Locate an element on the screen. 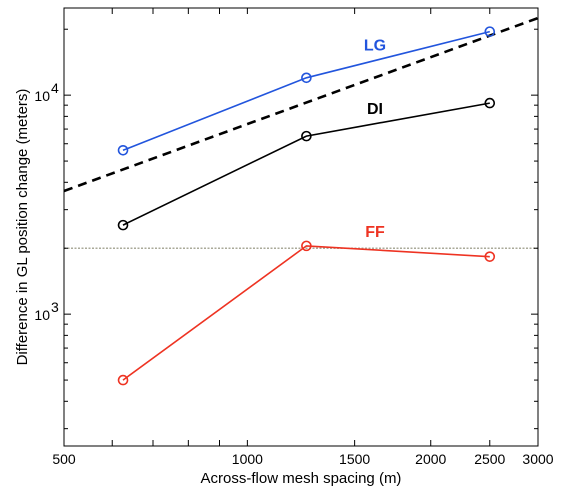  x-tick-label: 1500 is located at coordinates (354, 459).